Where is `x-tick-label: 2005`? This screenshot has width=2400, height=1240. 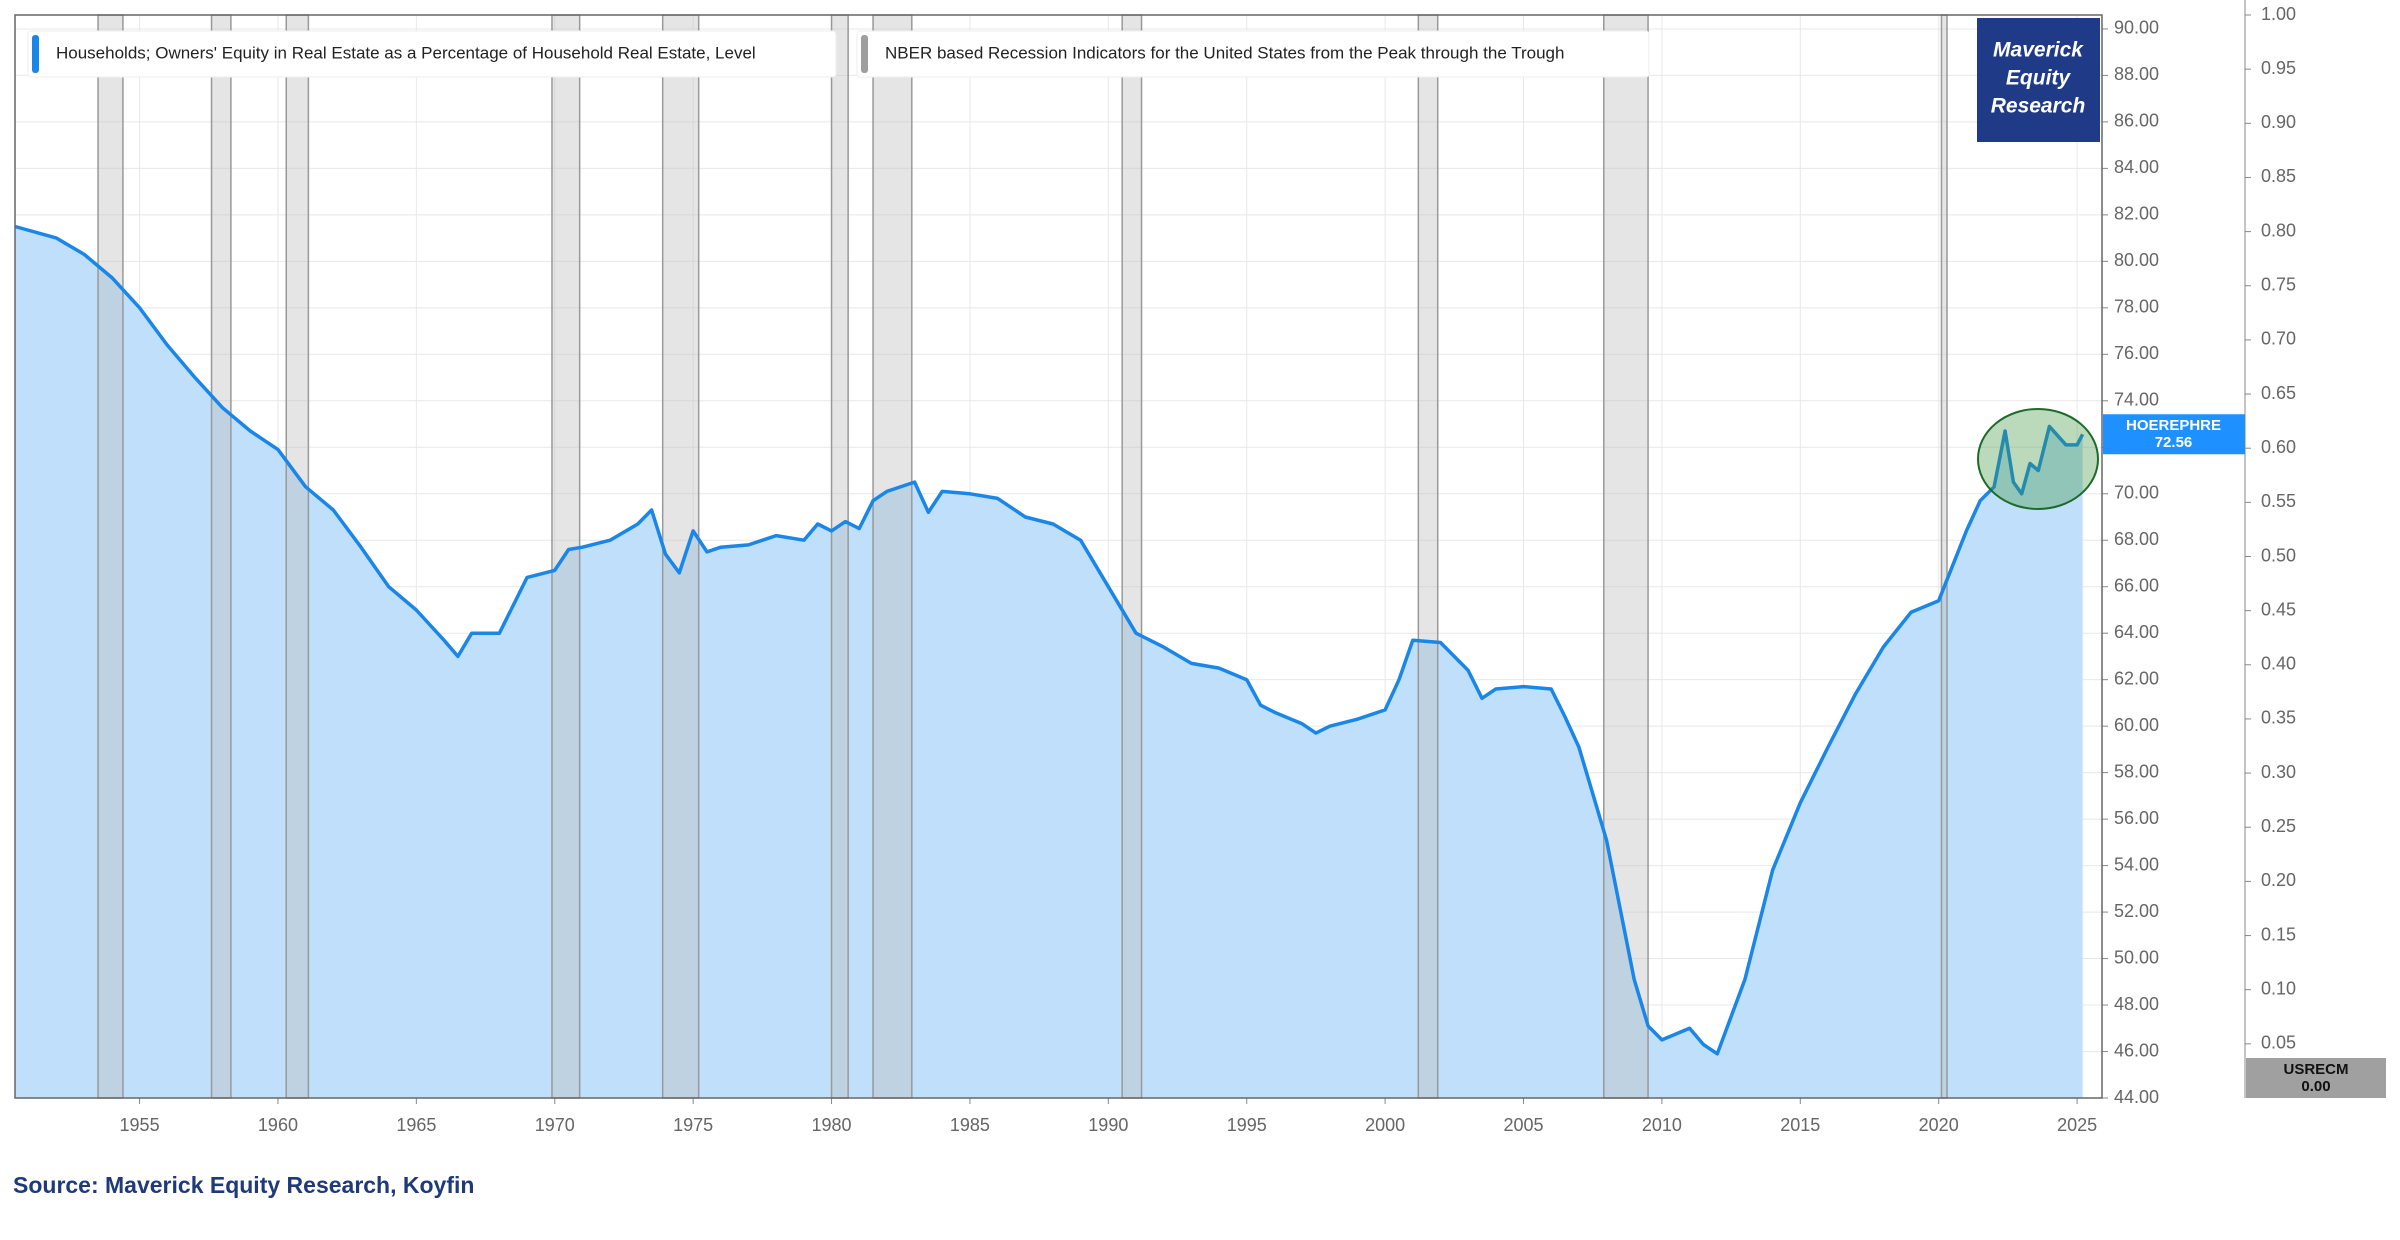
x-tick-label: 2005 is located at coordinates (1523, 1125).